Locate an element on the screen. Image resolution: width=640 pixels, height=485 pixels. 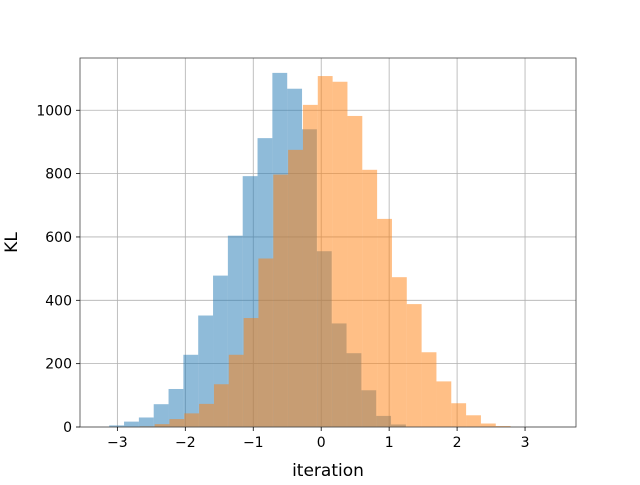
y-tick-label: 1000 is located at coordinates (54, 111).